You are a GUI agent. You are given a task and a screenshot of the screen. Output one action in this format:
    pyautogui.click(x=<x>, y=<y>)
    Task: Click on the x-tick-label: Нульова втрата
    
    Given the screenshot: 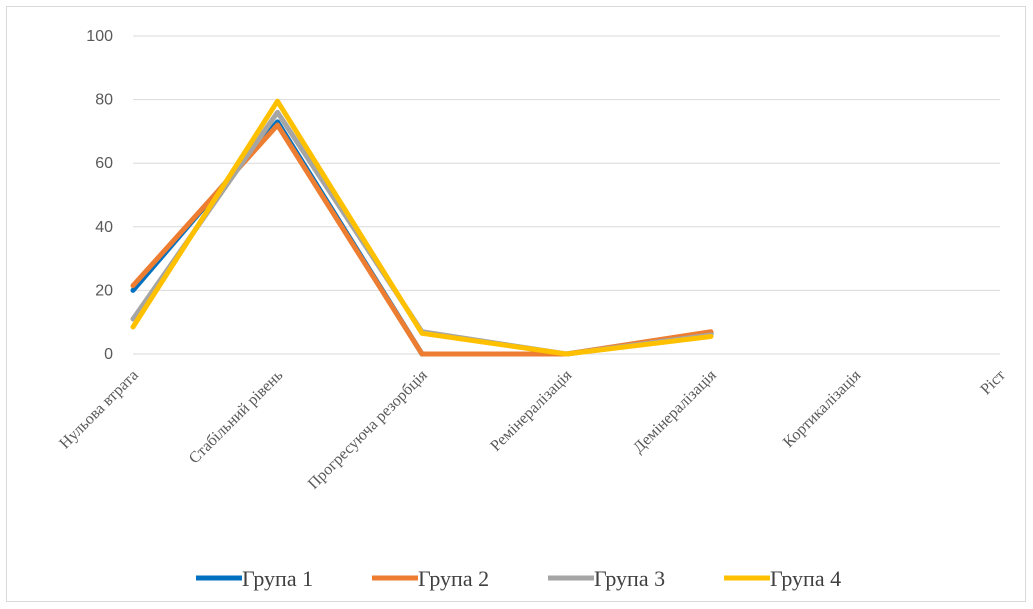 What is the action you would take?
    pyautogui.click(x=98, y=409)
    